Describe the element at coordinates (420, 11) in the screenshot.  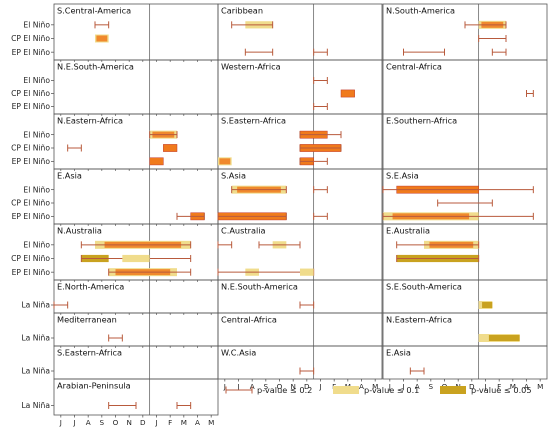
I see `panel-title: N.South-America` at that location.